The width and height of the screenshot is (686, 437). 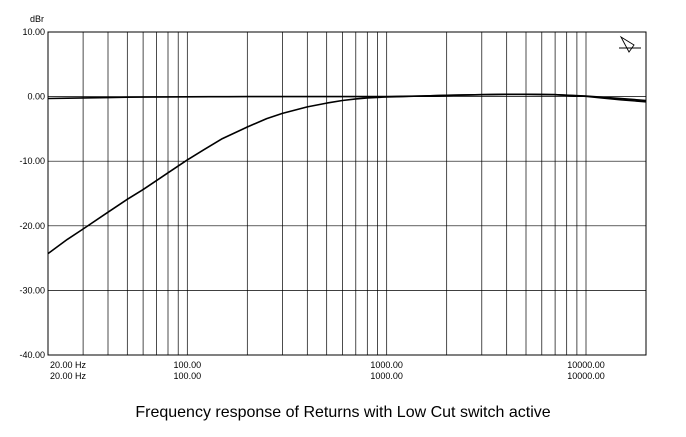 I want to click on y-tick-label: 10.00, so click(x=33, y=32).